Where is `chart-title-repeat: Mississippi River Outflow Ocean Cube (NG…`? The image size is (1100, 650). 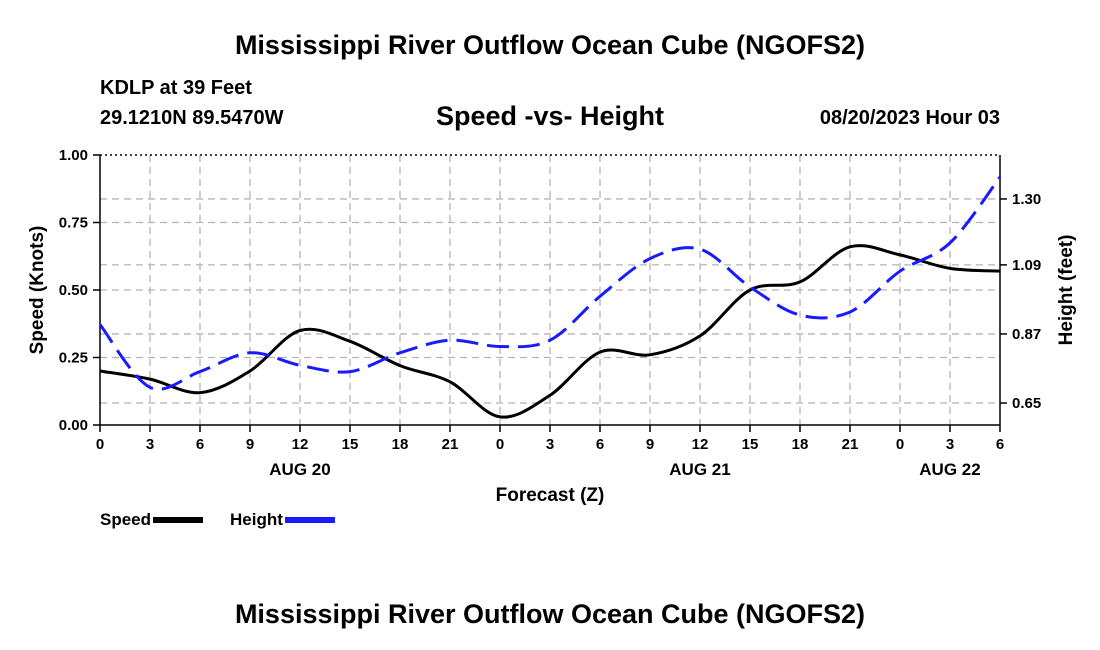
chart-title-repeat: Mississippi River Outflow Ocean Cube (NG… is located at coordinates (550, 614).